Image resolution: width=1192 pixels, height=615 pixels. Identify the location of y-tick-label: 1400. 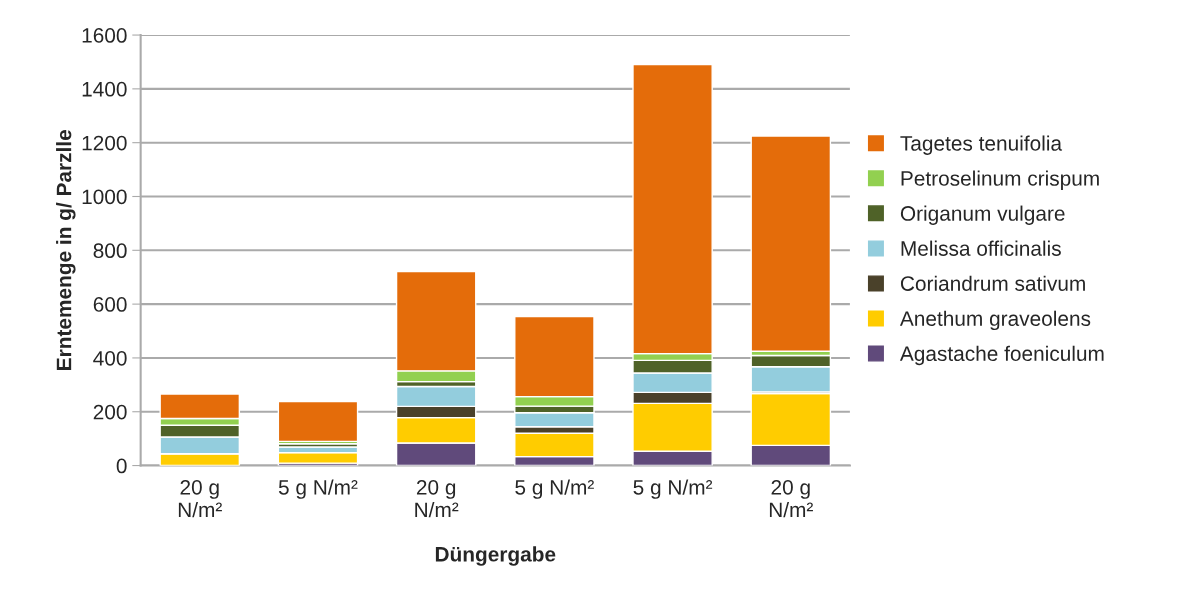
(104, 89).